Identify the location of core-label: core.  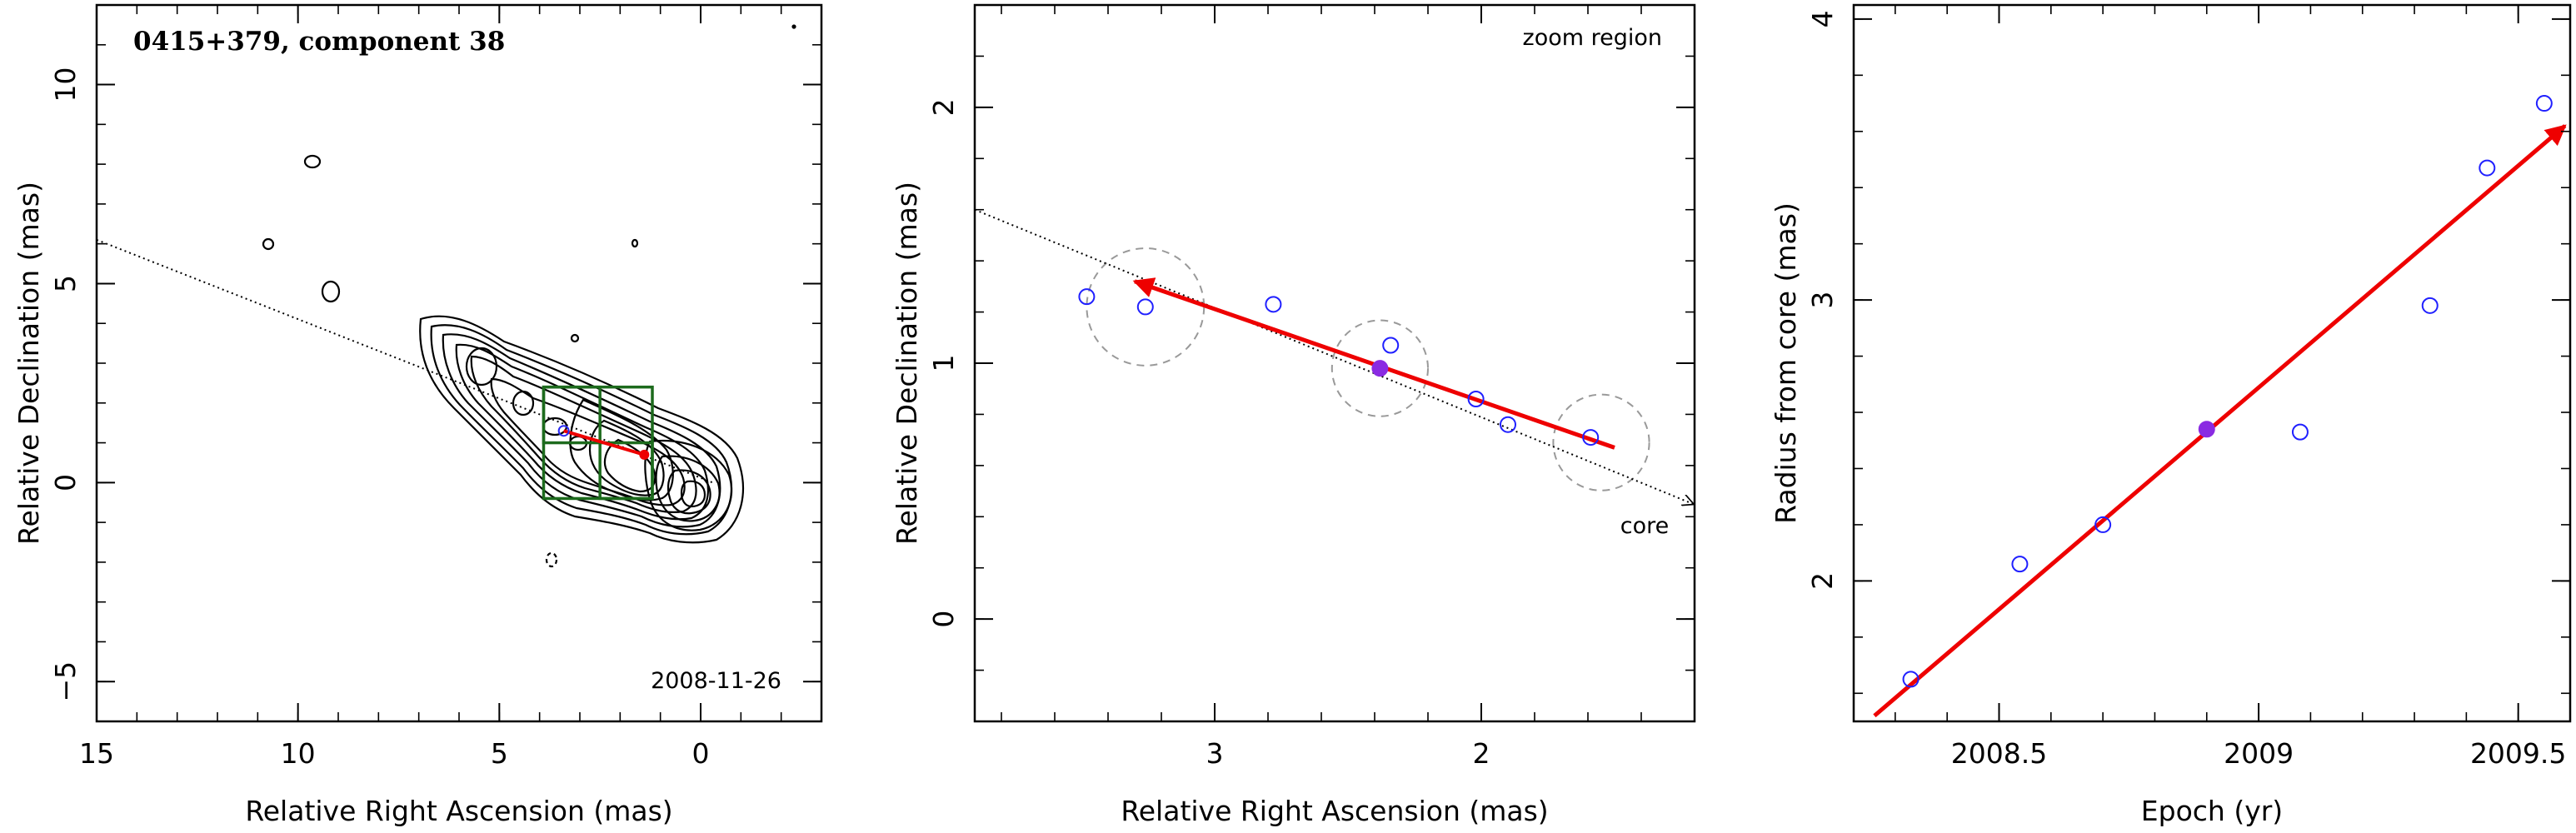
(1644, 526).